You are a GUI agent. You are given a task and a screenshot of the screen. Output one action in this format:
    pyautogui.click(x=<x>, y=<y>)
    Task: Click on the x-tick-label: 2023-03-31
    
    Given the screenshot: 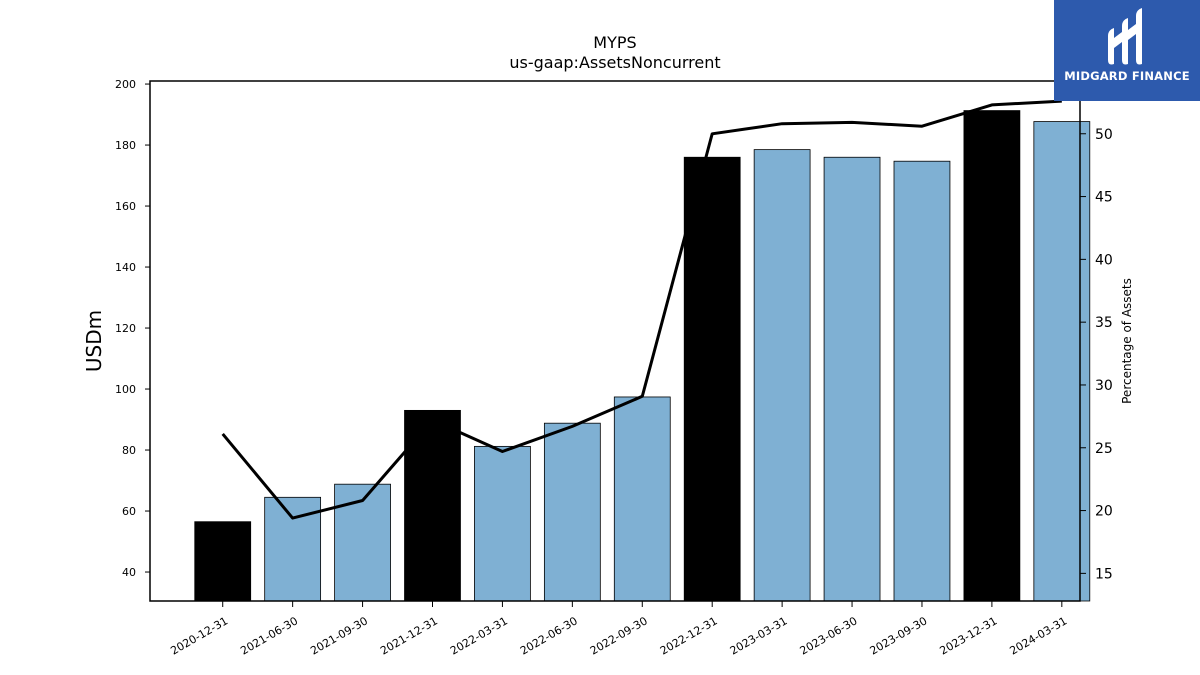 What is the action you would take?
    pyautogui.click(x=759, y=635)
    